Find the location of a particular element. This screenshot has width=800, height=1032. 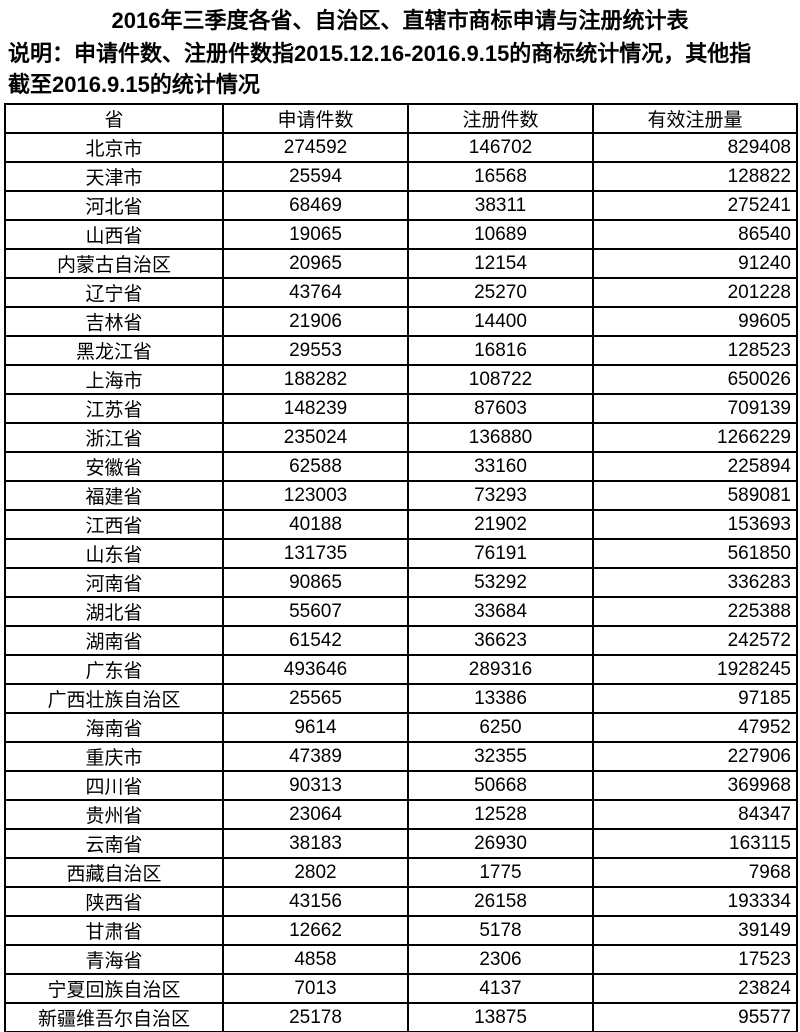

table-row: 陕西省 43156 26158 193334 is located at coordinates (401, 902).